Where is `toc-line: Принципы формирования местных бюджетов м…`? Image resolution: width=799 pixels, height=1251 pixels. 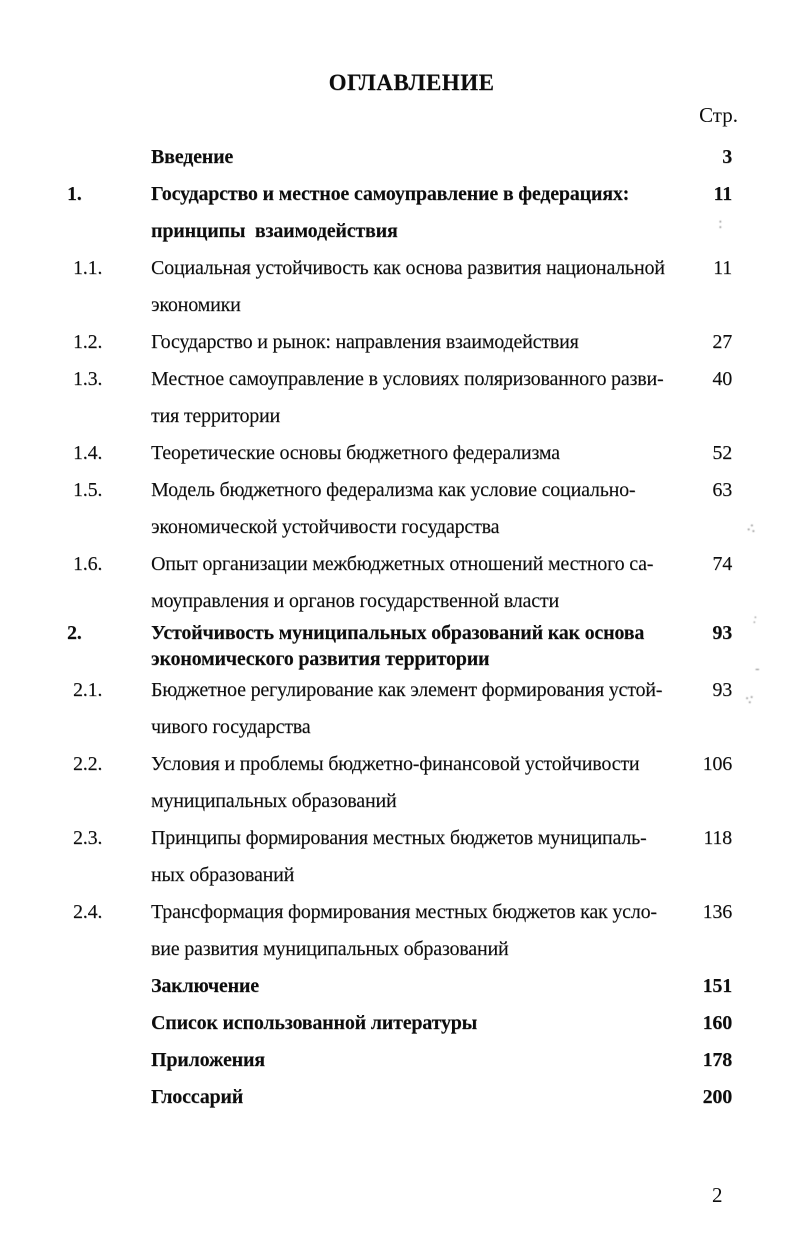
toc-line: Принципы формирования местных бюджетов м… is located at coordinates (399, 838).